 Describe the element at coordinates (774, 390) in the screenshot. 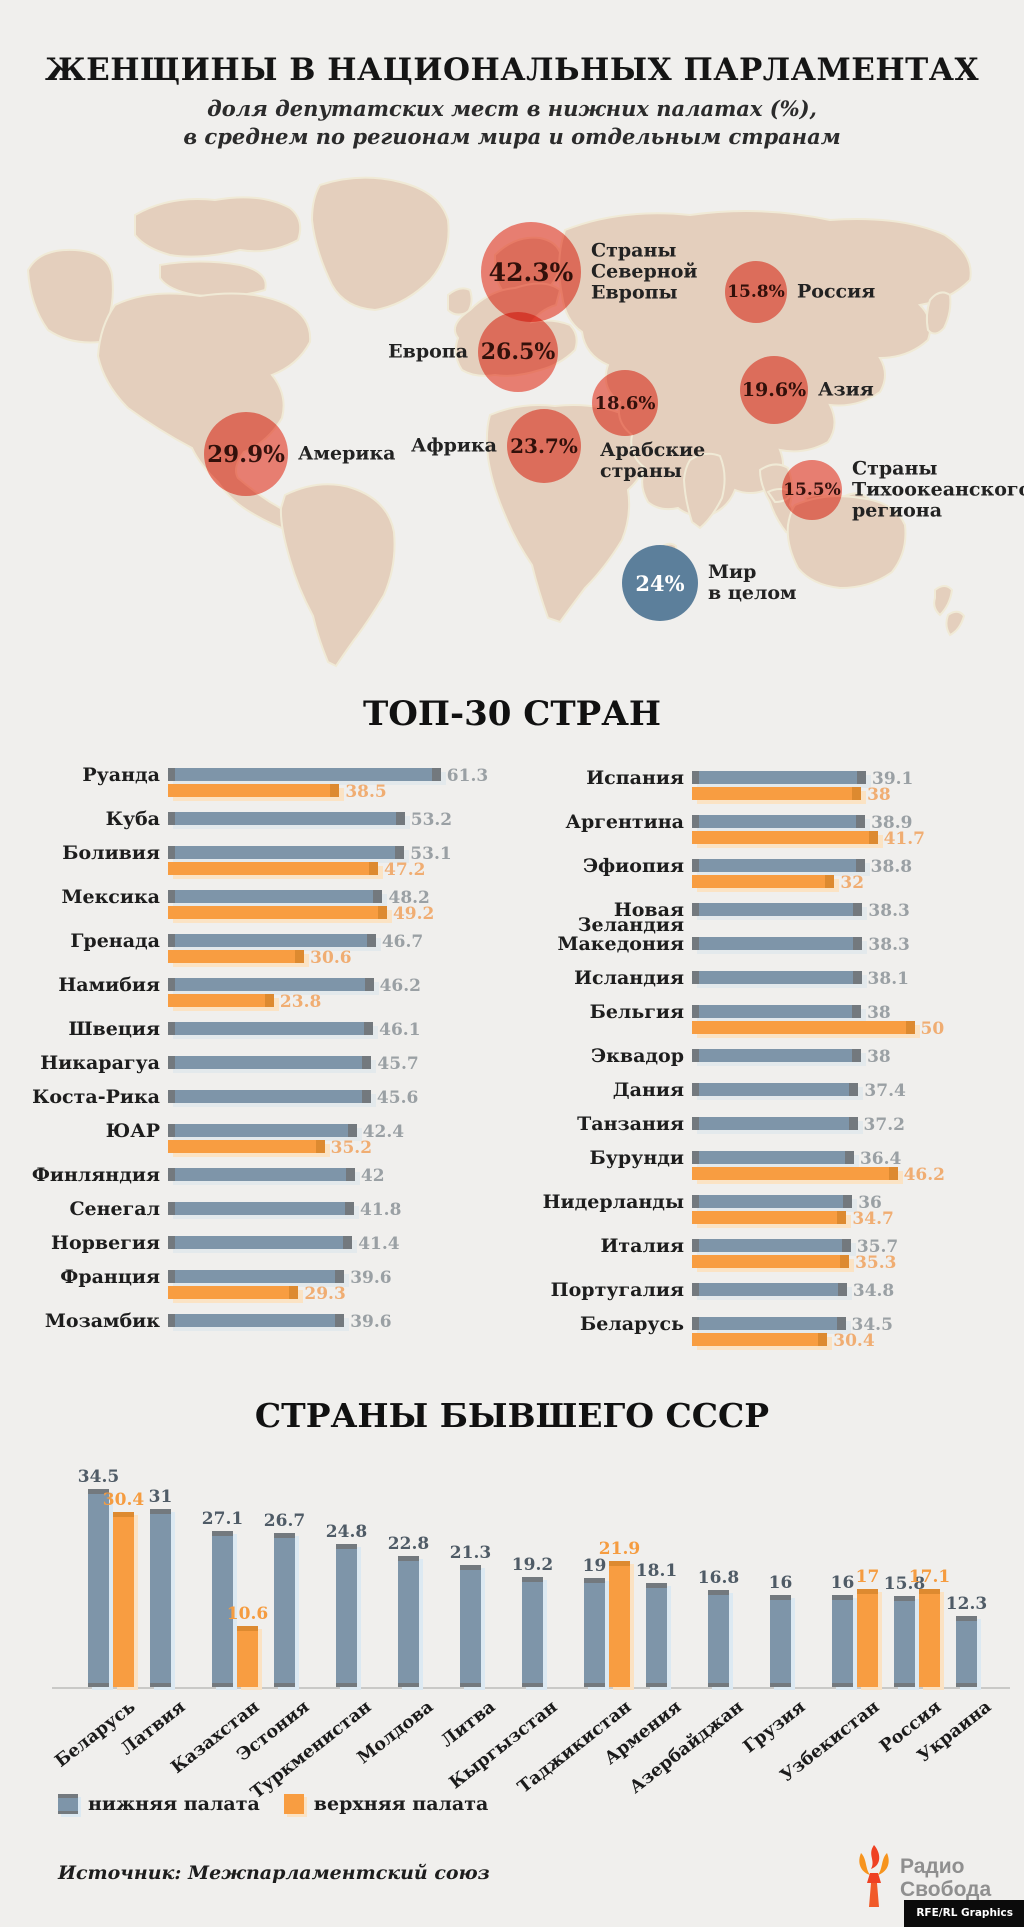

I see `bubble-value: 19.6%` at that location.